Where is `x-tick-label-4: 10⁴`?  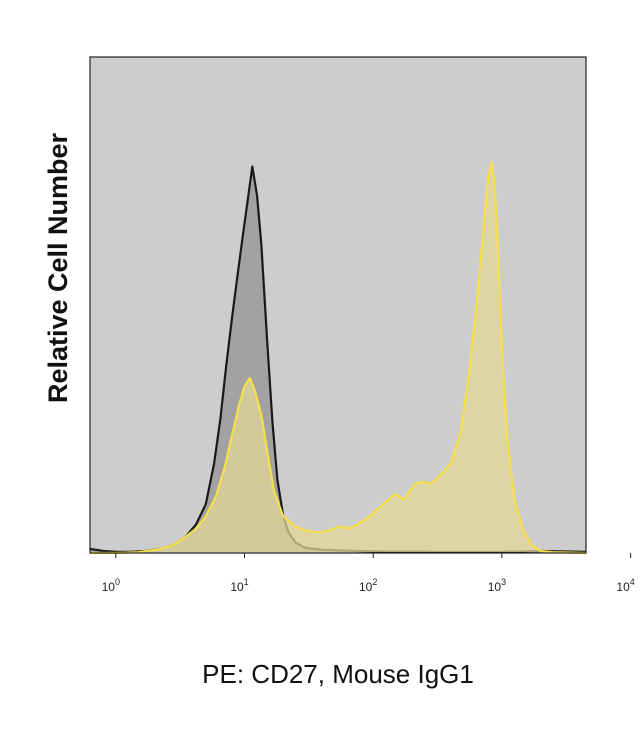 x-tick-label-4: 10⁴ is located at coordinates (625, 585).